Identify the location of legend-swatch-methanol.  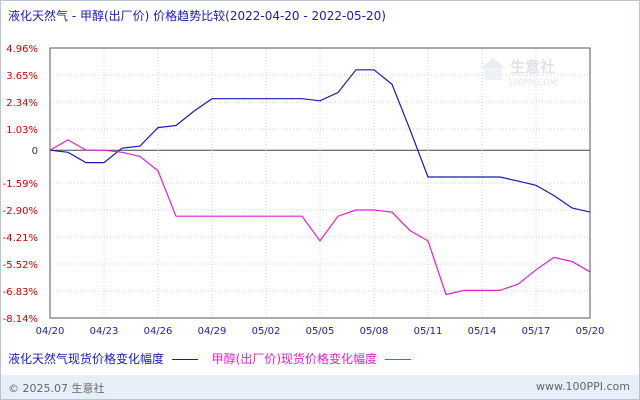
(397, 359).